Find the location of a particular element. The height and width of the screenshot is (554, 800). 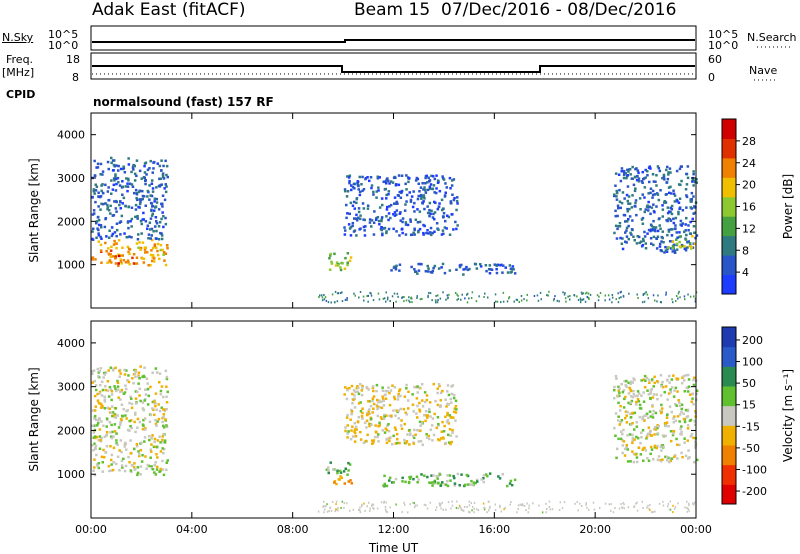

x-tick-label: 12:00 is located at coordinates (394, 529).